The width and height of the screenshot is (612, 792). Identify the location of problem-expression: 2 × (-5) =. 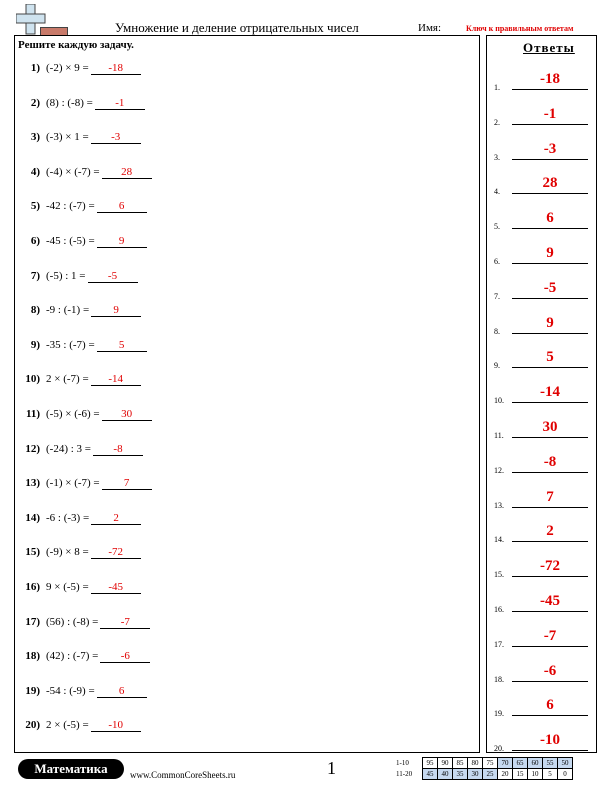
(67, 725).